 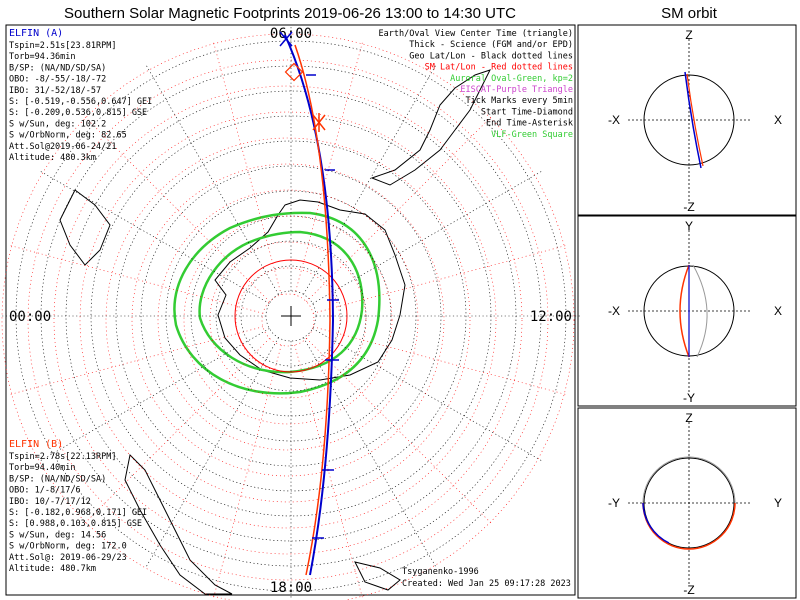 What do you see at coordinates (50, 502) in the screenshot?
I see `spacecraft-info-line: IBO: 10/-7/17/12` at bounding box center [50, 502].